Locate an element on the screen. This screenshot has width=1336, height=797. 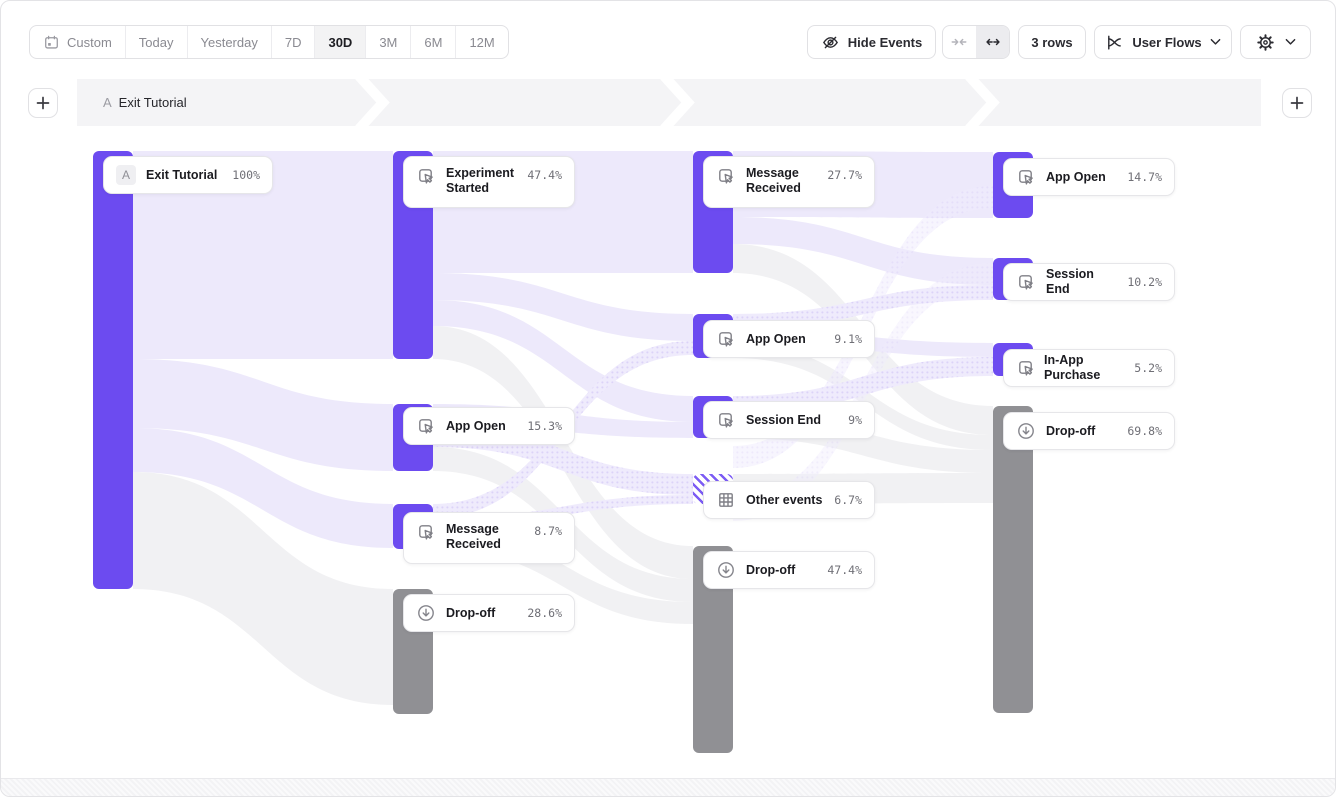
date-preset-12m: 12M is located at coordinates (481, 42).